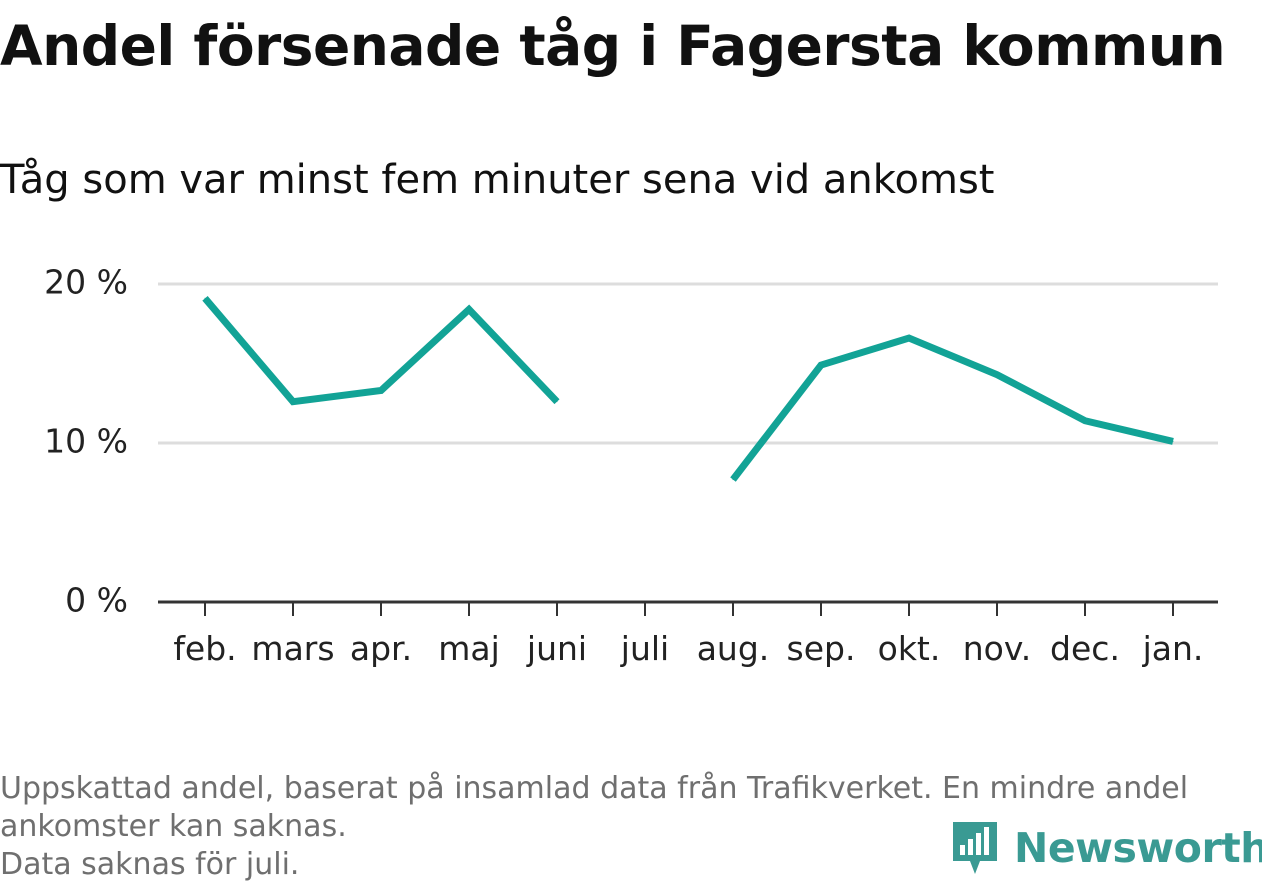 Image resolution: width=1262 pixels, height=884 pixels. Describe the element at coordinates (96, 600) in the screenshot. I see `y-tick-label: 0 %` at that location.